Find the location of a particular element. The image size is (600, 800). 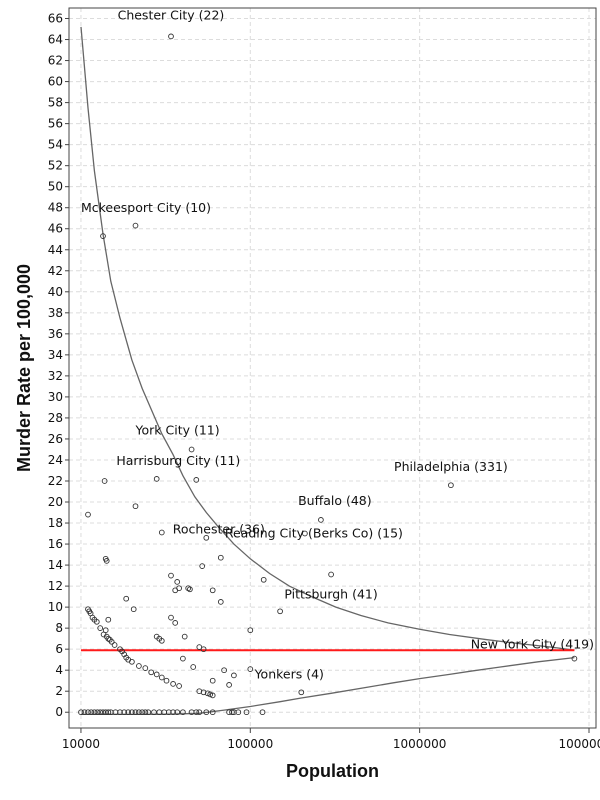

y-tick-label: 34 is located at coordinates (55, 355).